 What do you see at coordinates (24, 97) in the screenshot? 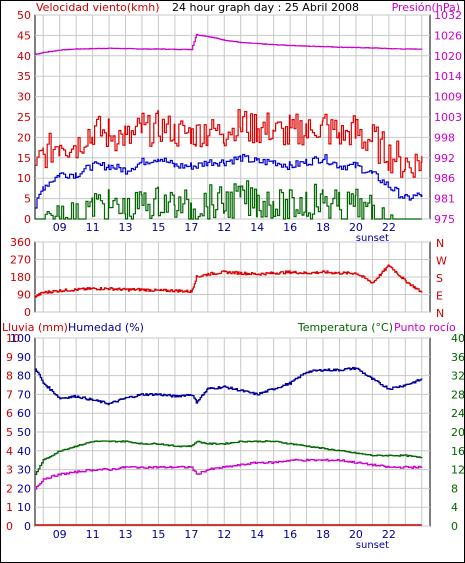
I see `wind-tick-label: 30` at bounding box center [24, 97].